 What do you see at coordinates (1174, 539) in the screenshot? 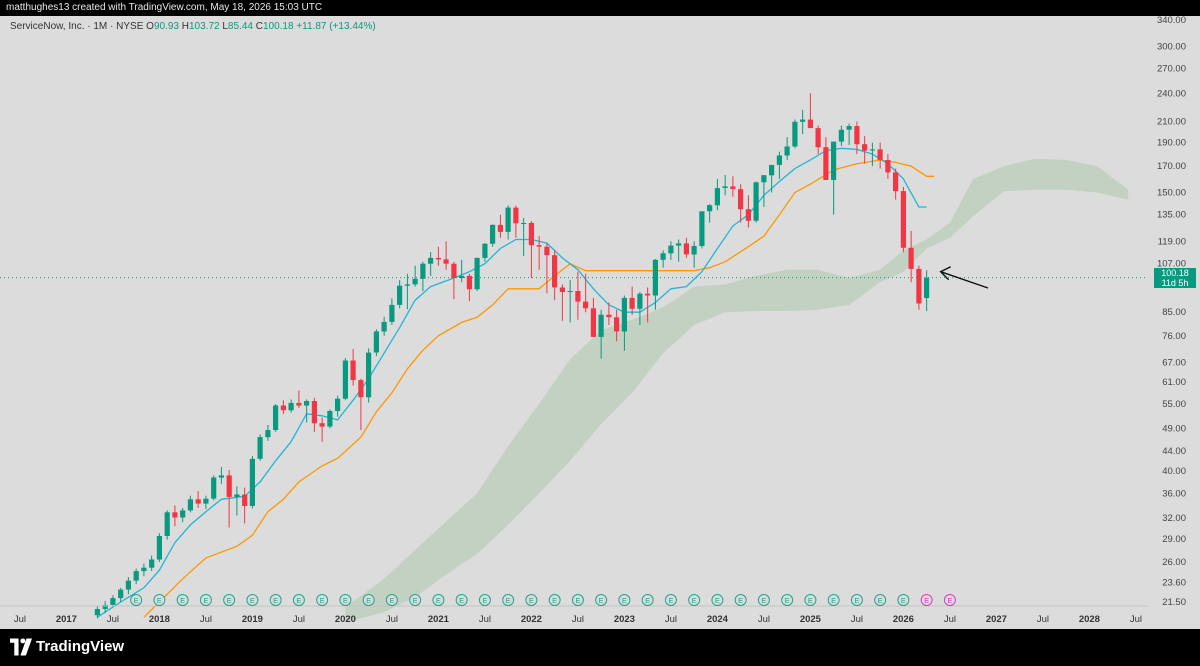
I see `price-axis-label: 29.00` at bounding box center [1174, 539].